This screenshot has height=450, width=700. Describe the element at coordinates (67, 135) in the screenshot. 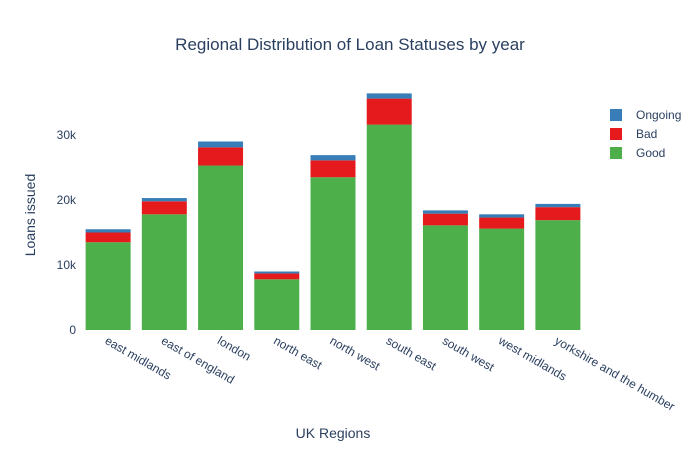

I see `y-tick-label: 30k` at that location.